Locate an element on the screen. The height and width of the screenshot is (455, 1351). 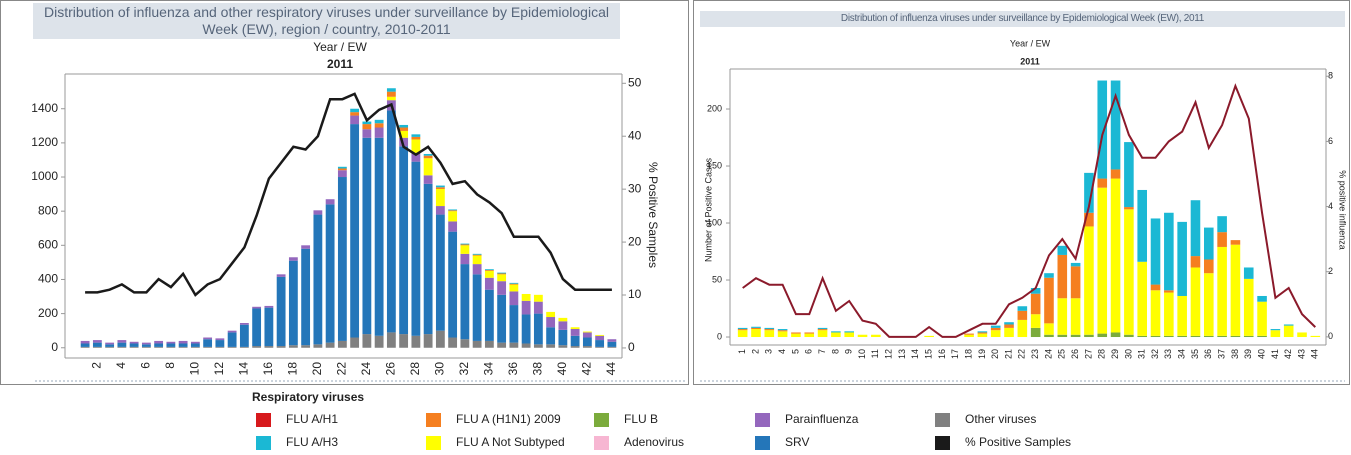
legend-swatch is located at coordinates (263, 443).